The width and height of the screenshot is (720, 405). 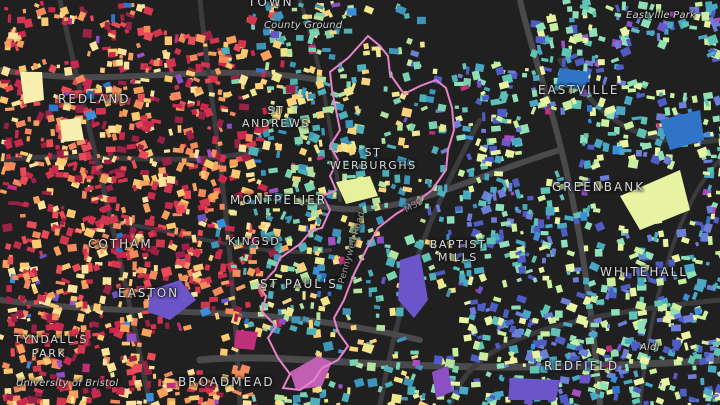 I want to click on label-redfield: REDFIELD, so click(x=582, y=366).